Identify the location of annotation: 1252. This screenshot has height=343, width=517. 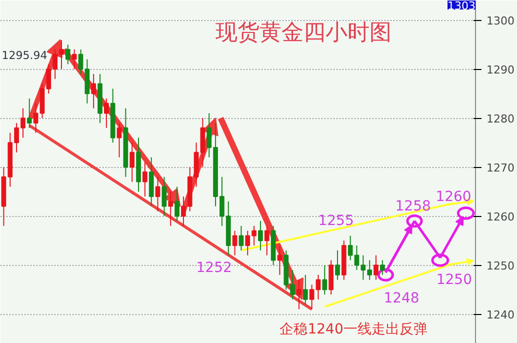
(214, 268).